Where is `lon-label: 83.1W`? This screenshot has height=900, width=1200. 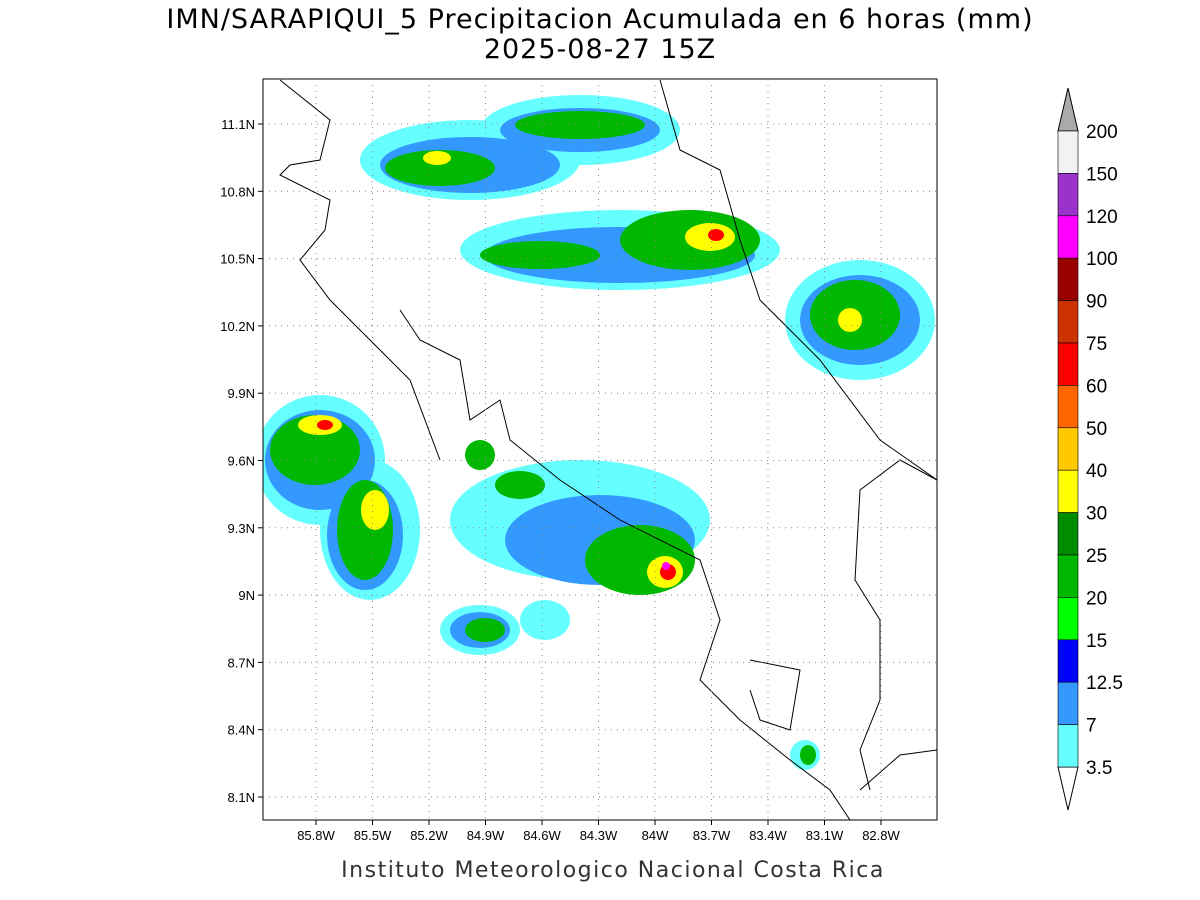 lon-label: 83.1W is located at coordinates (825, 835).